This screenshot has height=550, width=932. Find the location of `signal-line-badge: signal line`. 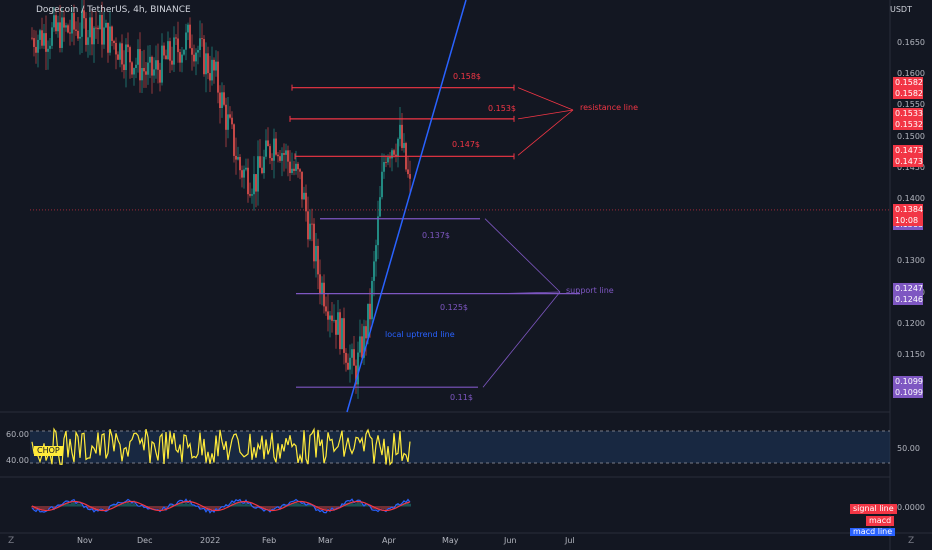

signal-line-badge: signal line is located at coordinates (873, 509).